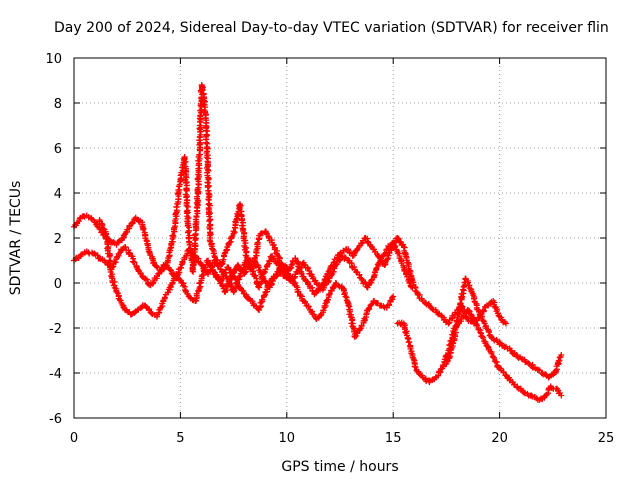 This screenshot has width=640, height=480. Describe the element at coordinates (58, 149) in the screenshot. I see `y-tick-label: 6` at that location.